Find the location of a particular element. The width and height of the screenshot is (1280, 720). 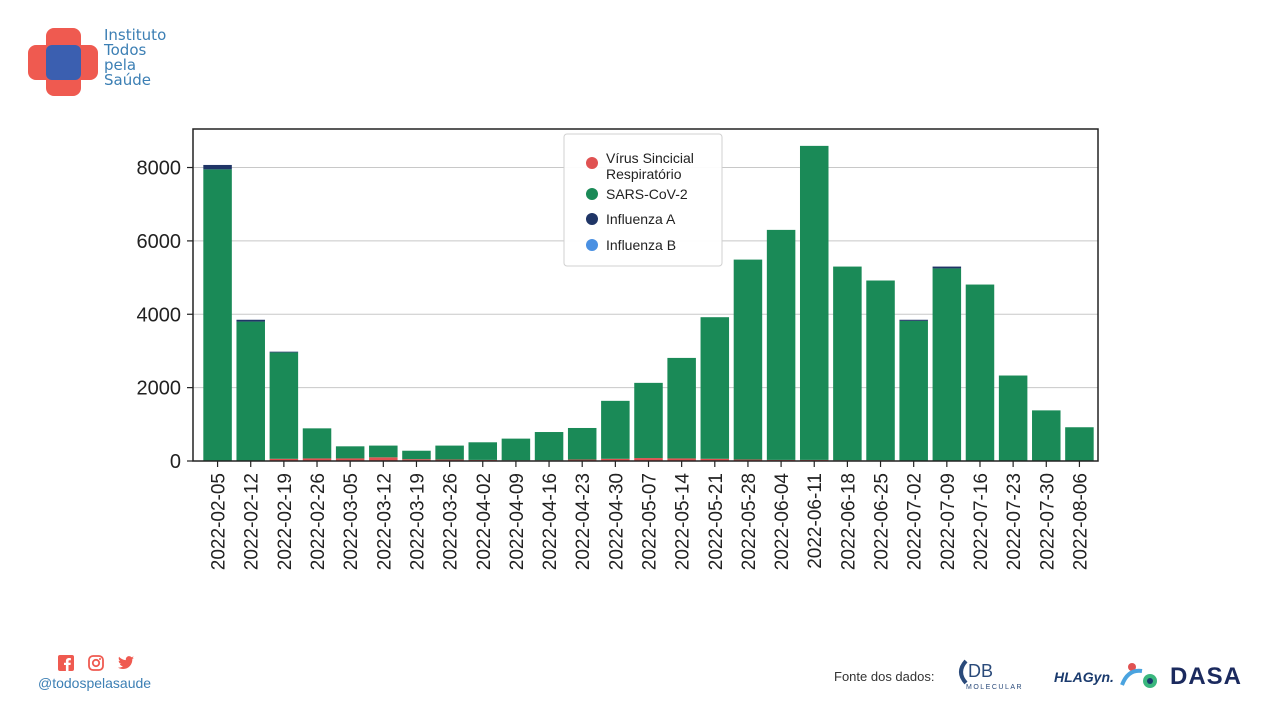

legend-label: Vírus Sincicial Respiratório is located at coordinates (650, 166).